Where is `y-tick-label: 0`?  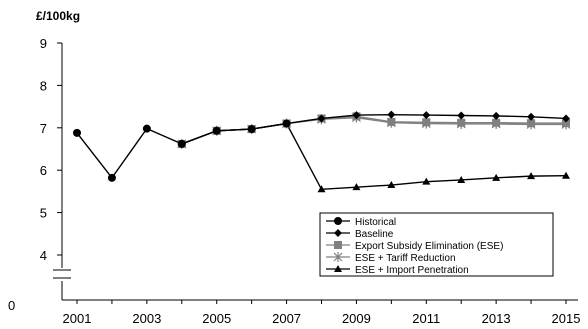 y-tick-label: 0 is located at coordinates (11, 305).